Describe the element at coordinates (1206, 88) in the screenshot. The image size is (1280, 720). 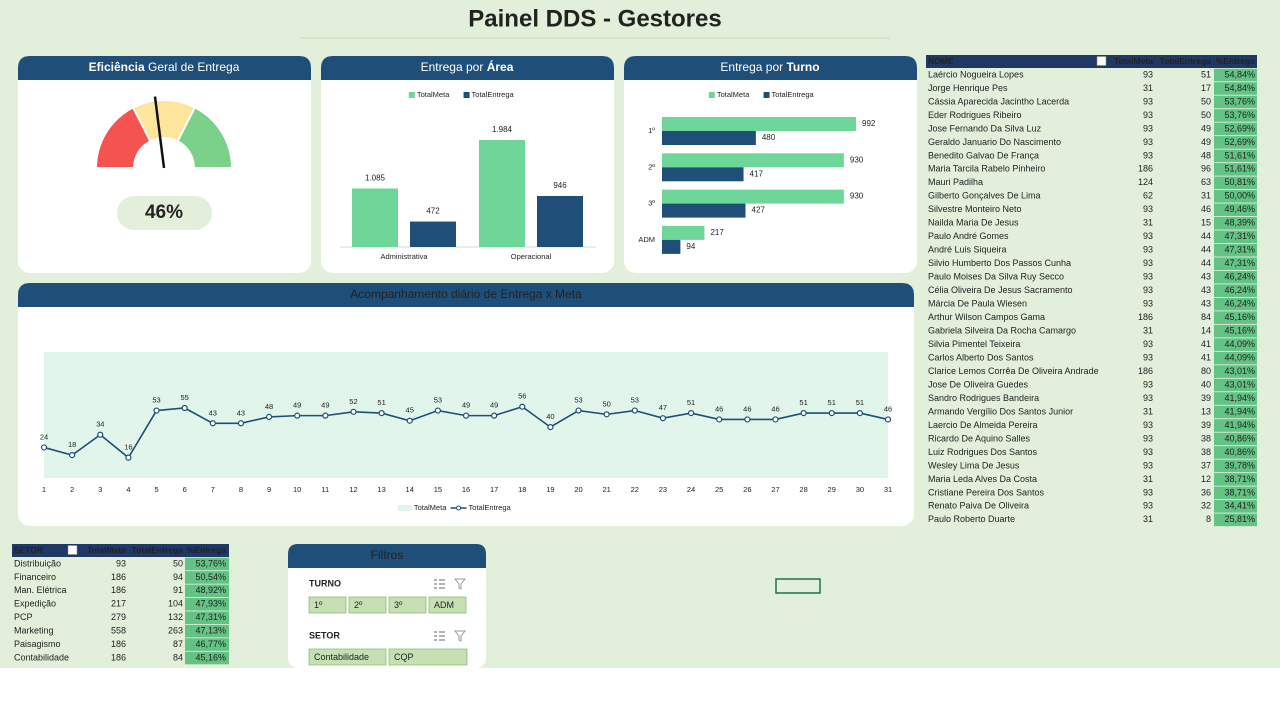
I see `table-cell: 17` at that location.